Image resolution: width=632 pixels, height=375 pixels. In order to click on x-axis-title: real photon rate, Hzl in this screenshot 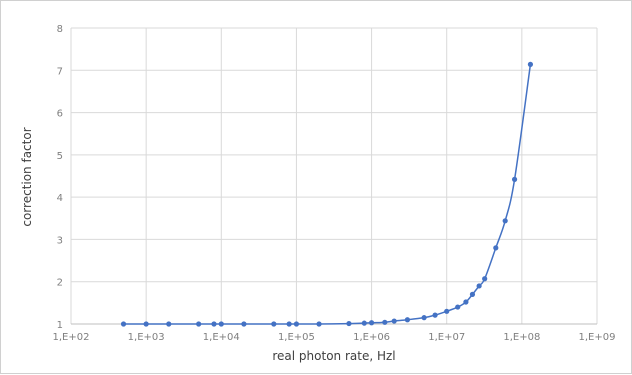, I will do `click(333, 356)`.